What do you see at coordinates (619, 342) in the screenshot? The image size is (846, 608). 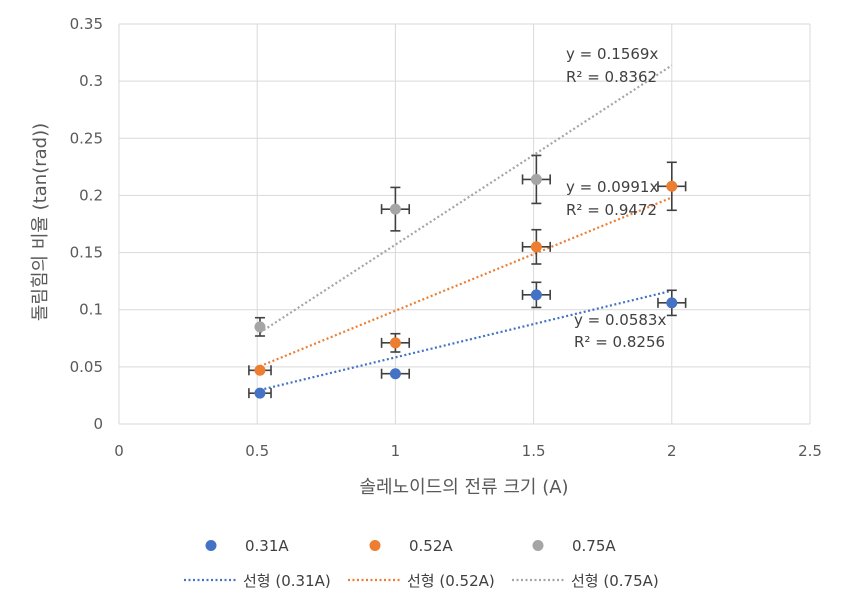 I see `trend-r2-0.31A: R² = 0.8256` at bounding box center [619, 342].